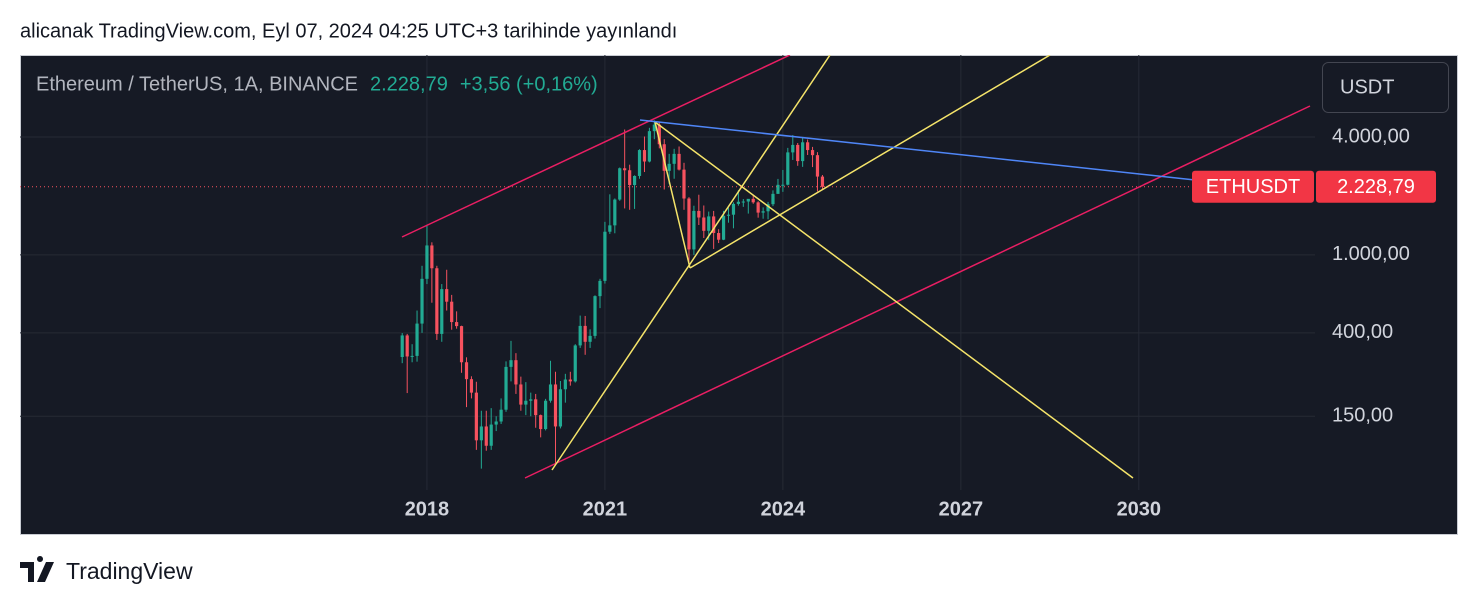 The image size is (1478, 606). Describe the element at coordinates (1362, 416) in the screenshot. I see `y-tick-label: 150,00` at that location.